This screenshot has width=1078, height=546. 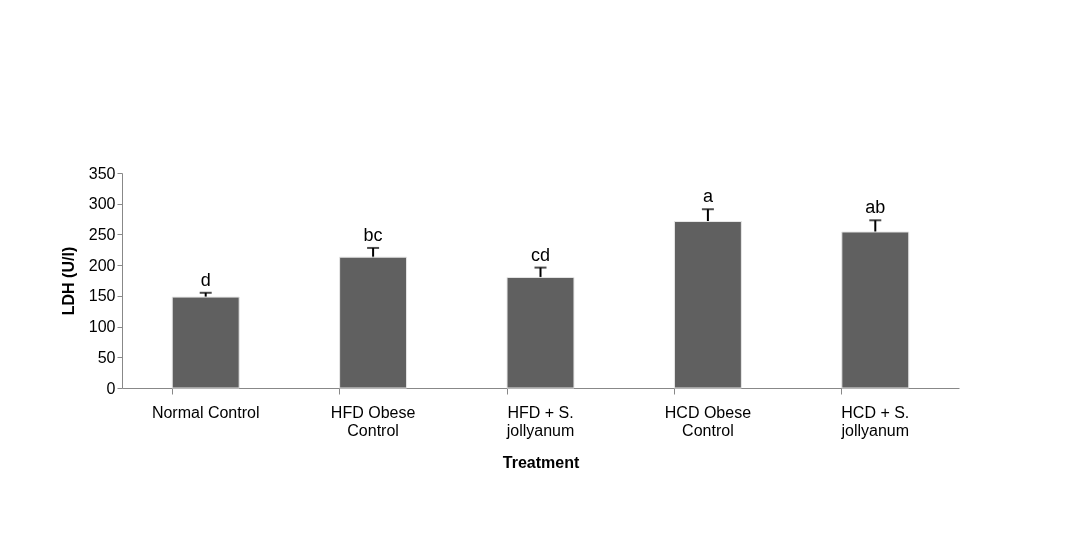 I want to click on x-tick-label: HCD + S. jollyanum, so click(x=875, y=421).